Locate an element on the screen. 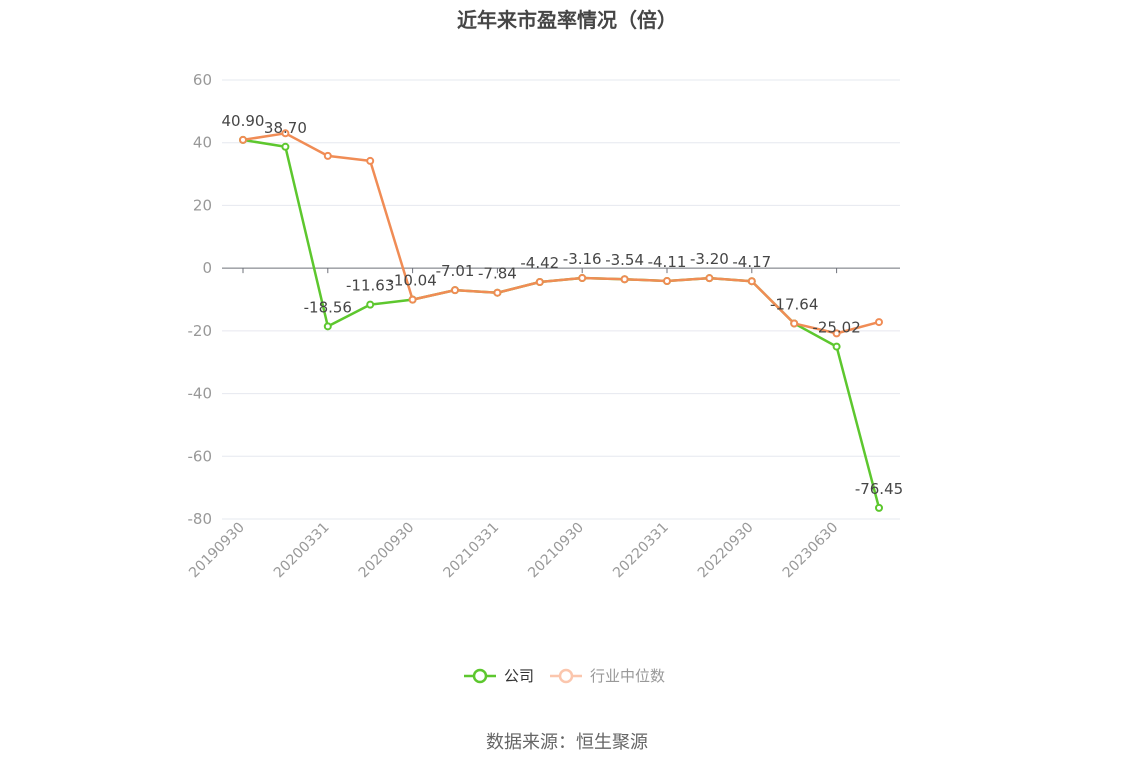 This screenshot has width=1134, height=766. x-tick-label: 20210930 is located at coordinates (556, 551).